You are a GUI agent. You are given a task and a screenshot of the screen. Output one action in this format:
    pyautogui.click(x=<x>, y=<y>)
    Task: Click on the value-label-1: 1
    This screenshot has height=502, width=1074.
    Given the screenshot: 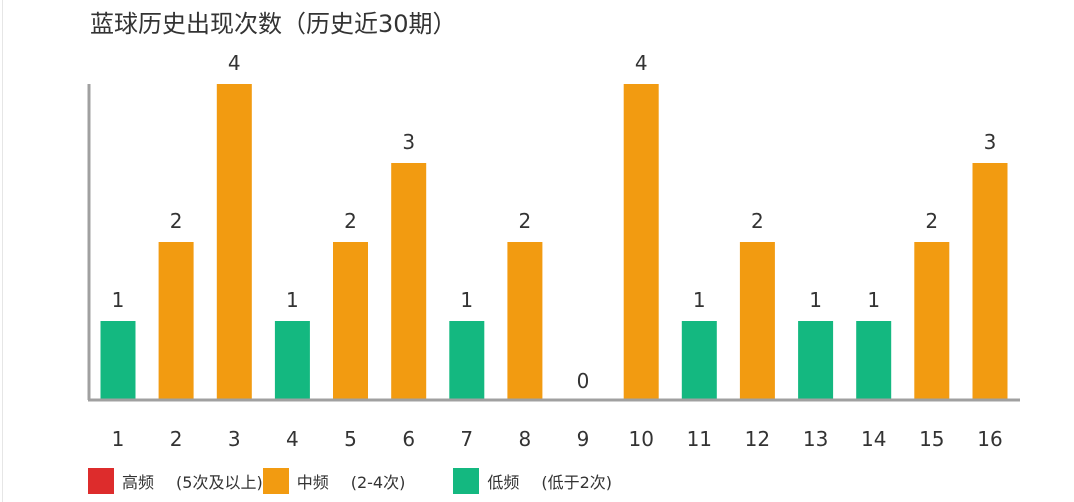 What is the action you would take?
    pyautogui.click(x=118, y=300)
    